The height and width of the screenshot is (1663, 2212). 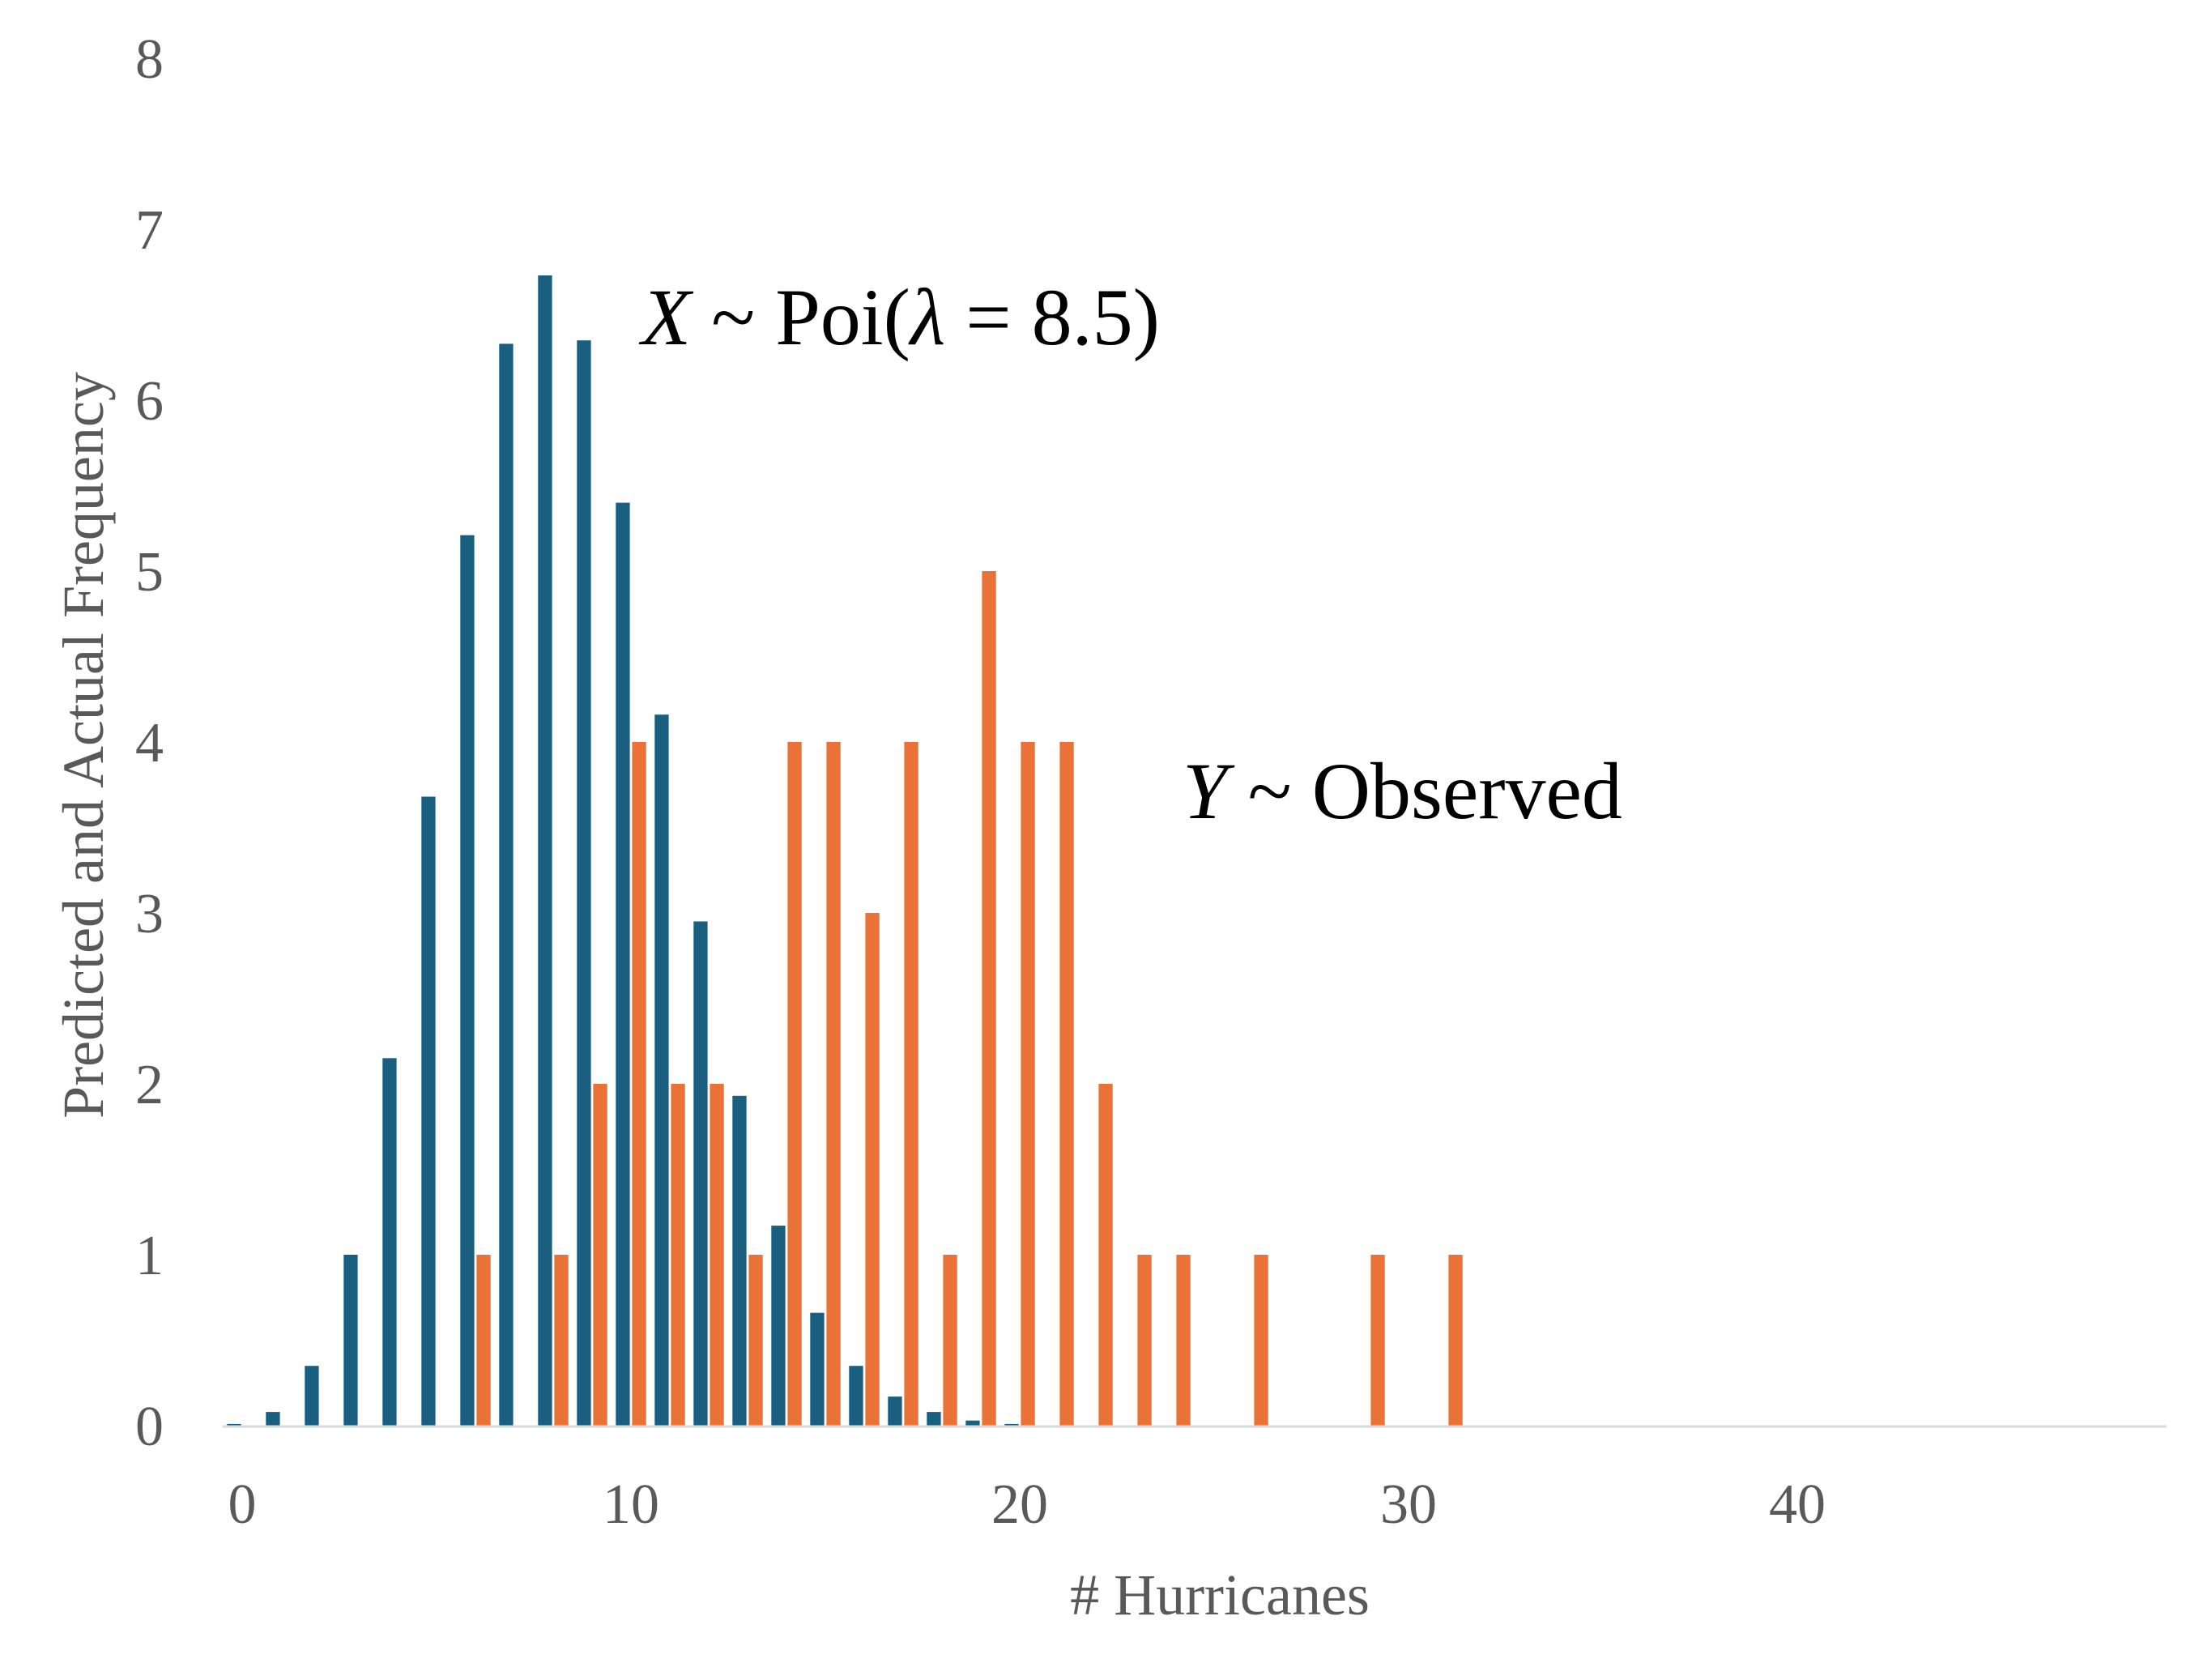 I want to click on poisson-annotation-text-a: ~ Poi(, so click(x=800, y=317).